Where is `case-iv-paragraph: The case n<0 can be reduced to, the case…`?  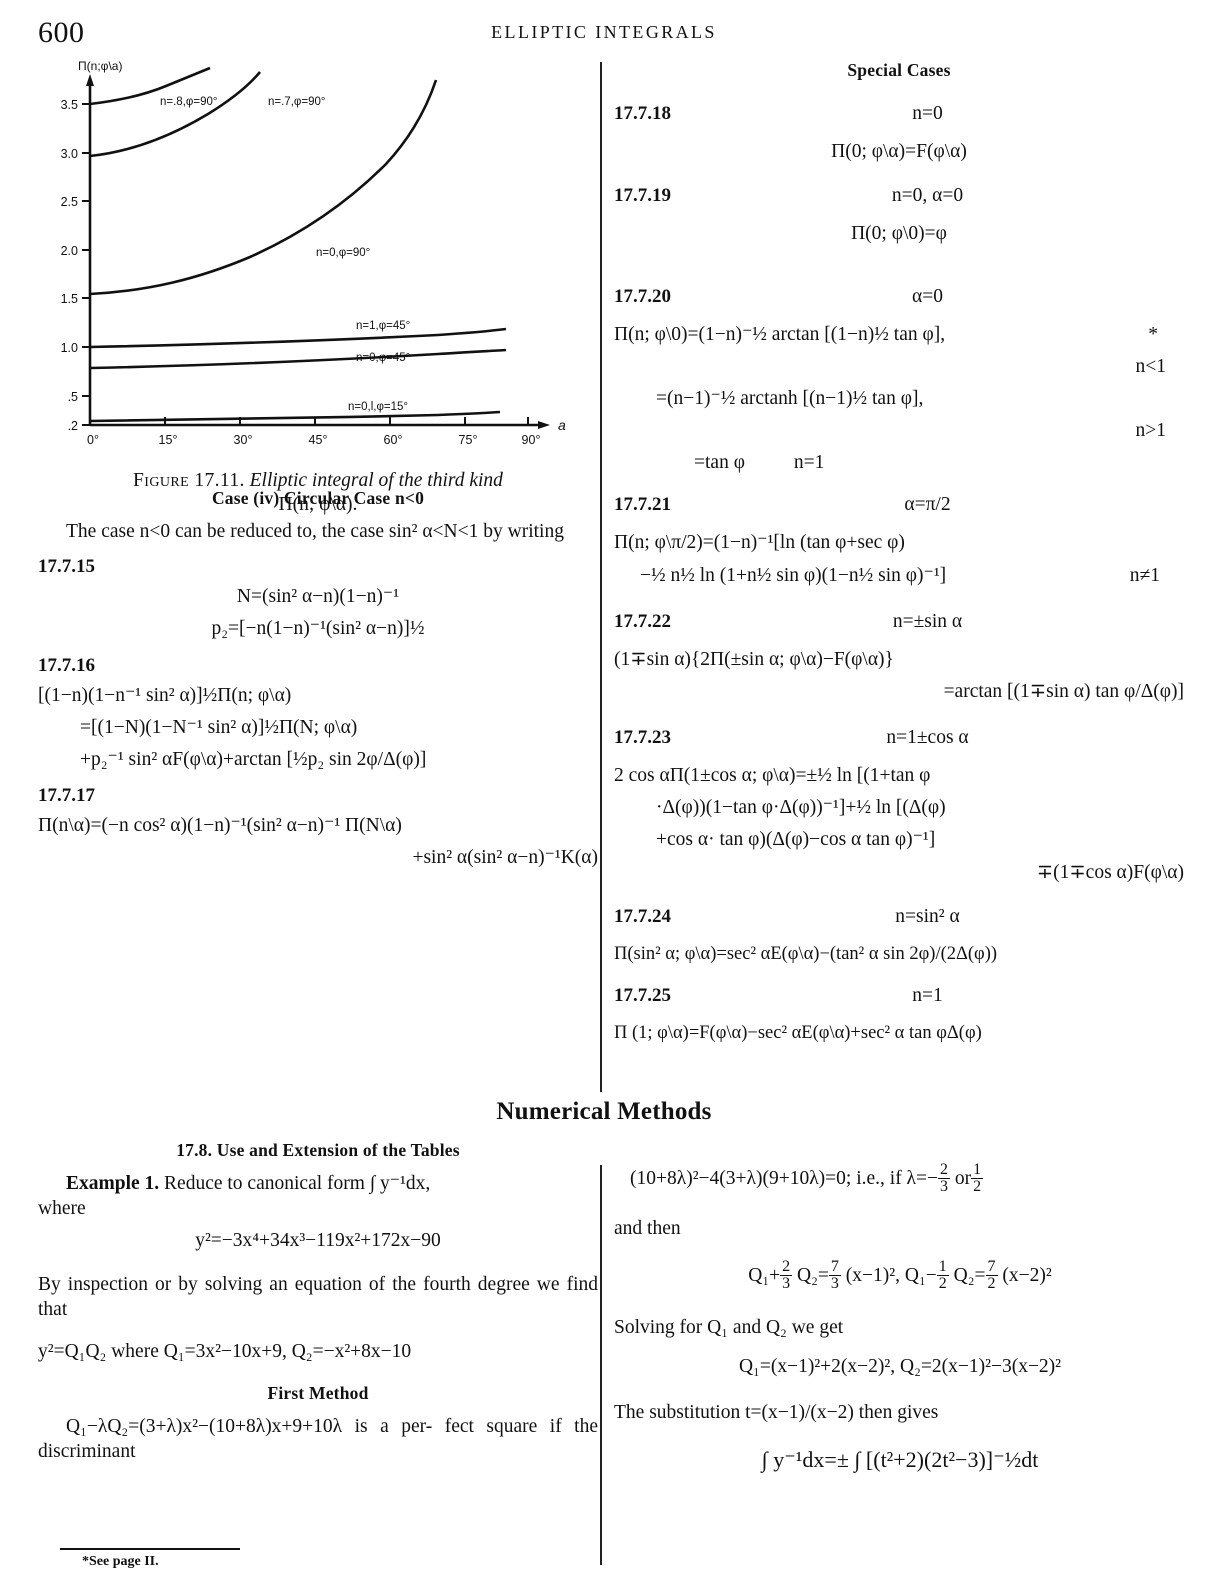 case-iv-paragraph: The case n<0 can be reduced to, the case… is located at coordinates (318, 531).